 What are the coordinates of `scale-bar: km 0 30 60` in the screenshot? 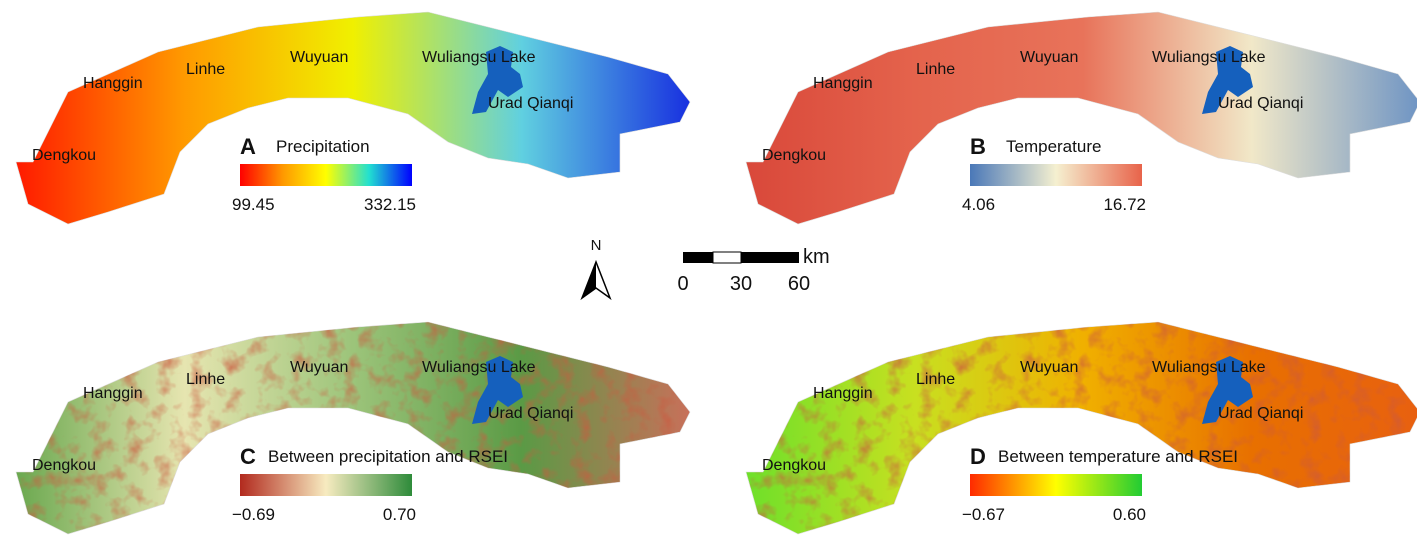 It's located at (753, 270).